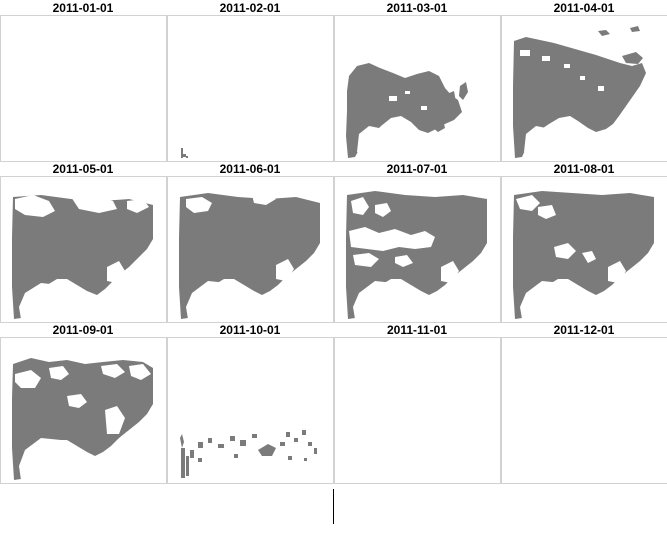  What do you see at coordinates (83, 330) in the screenshot?
I see `panel-title: 2011-09-01` at bounding box center [83, 330].